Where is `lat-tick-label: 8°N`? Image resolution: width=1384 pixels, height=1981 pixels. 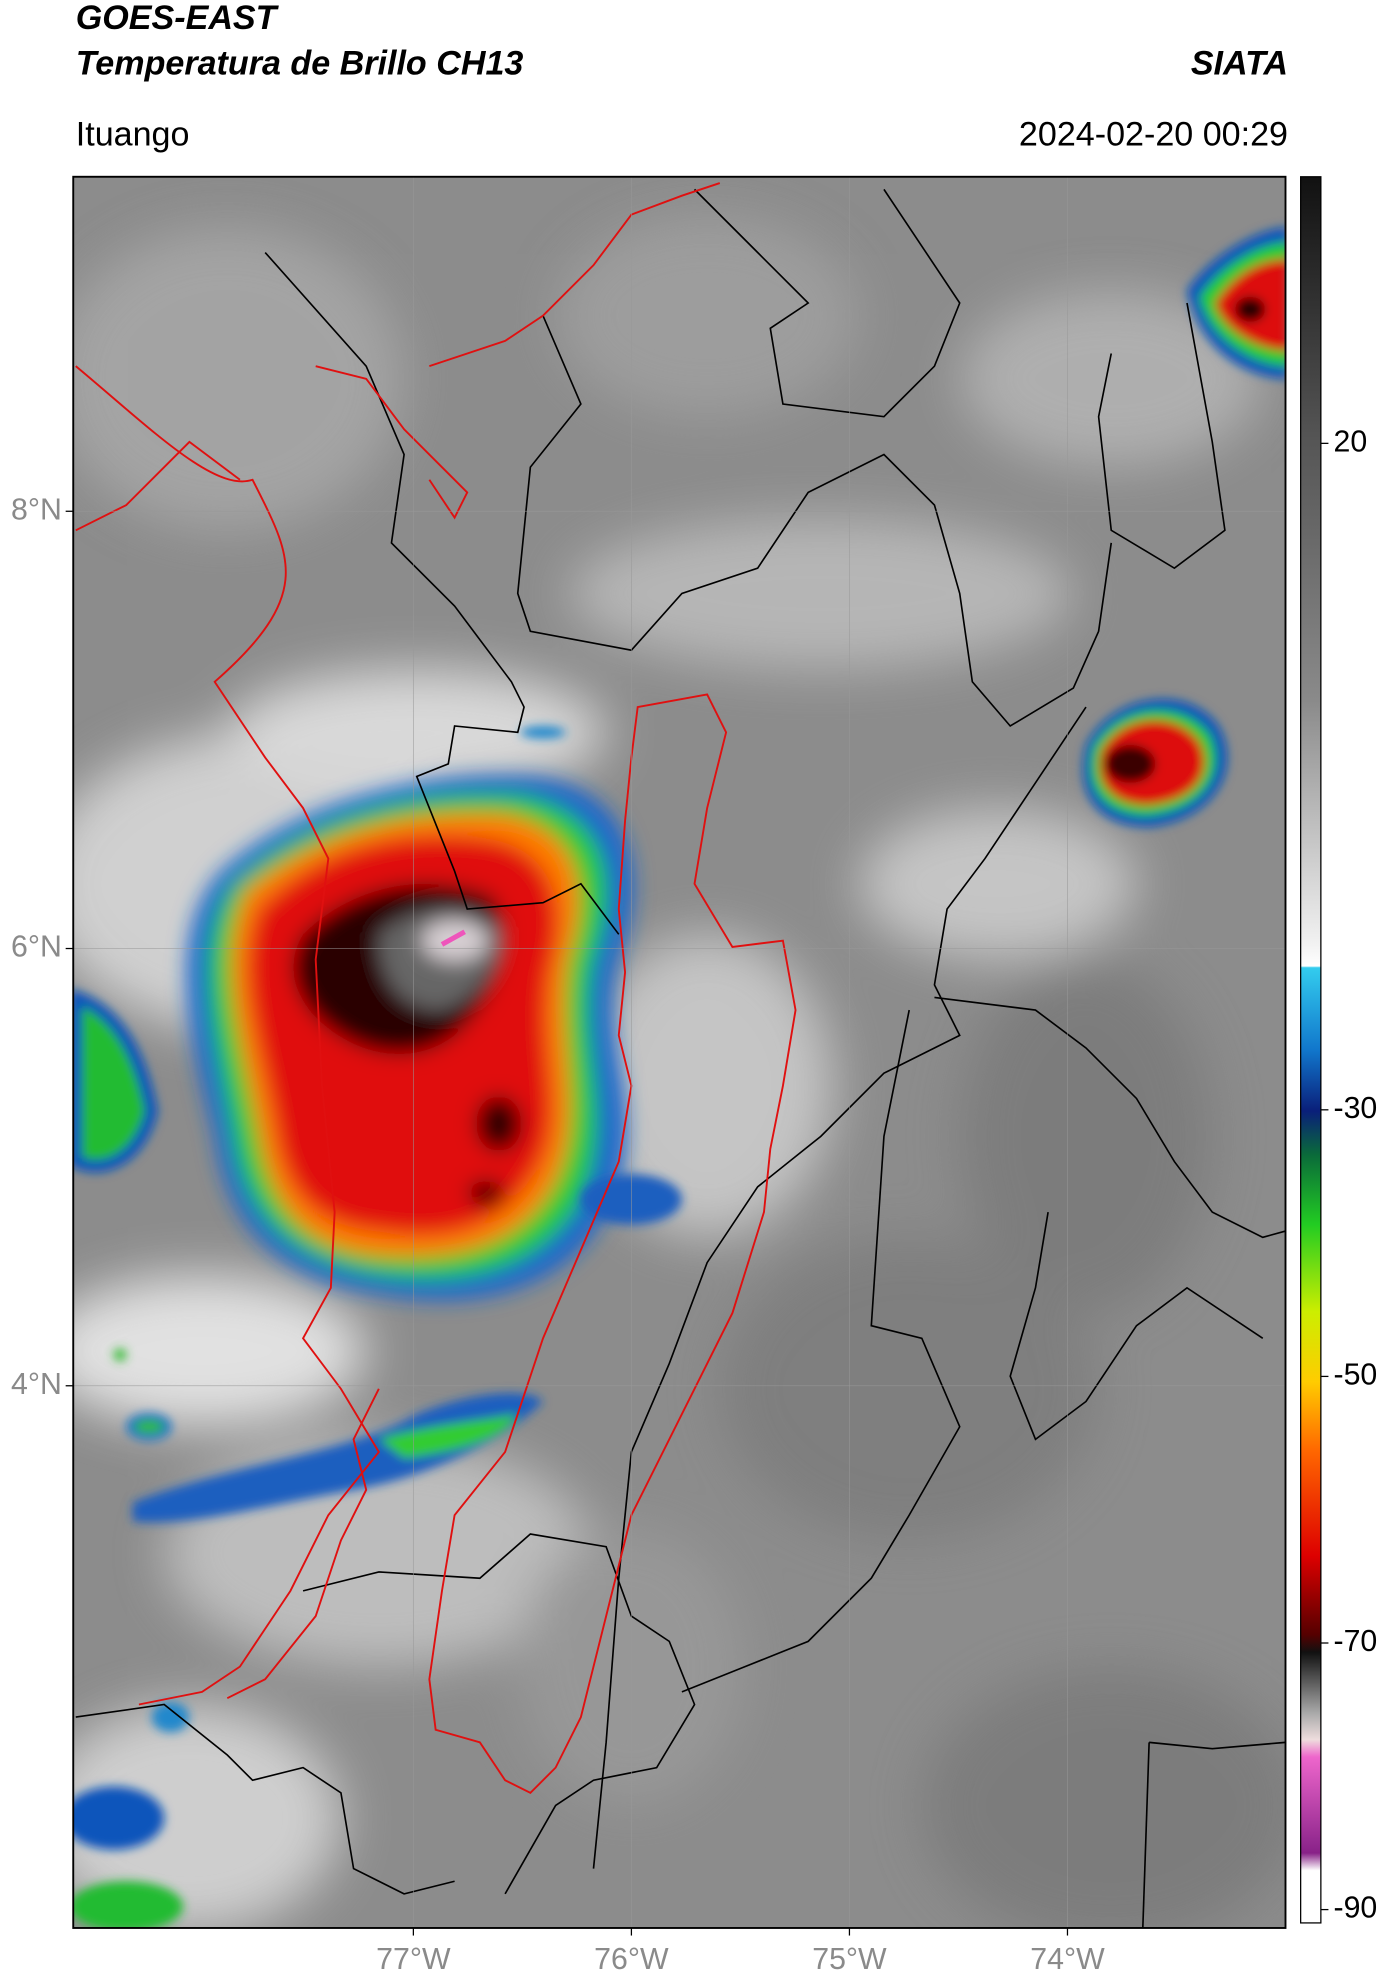
lat-tick-label: 8°N is located at coordinates (36, 509).